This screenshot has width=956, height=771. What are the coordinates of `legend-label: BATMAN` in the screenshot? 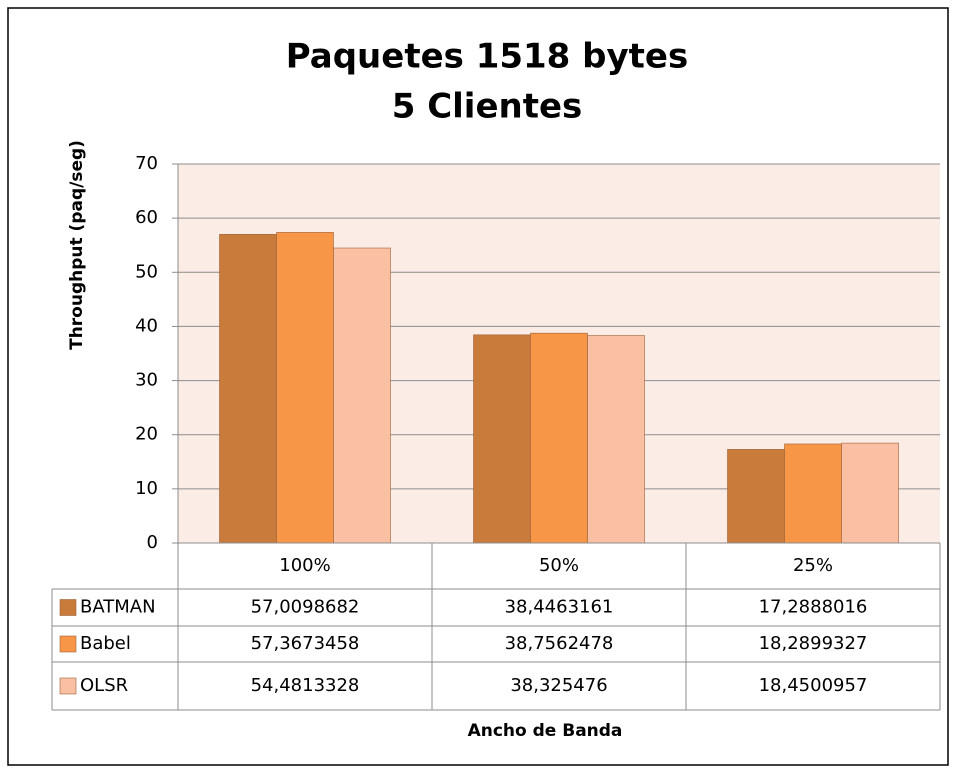 It's located at (118, 607).